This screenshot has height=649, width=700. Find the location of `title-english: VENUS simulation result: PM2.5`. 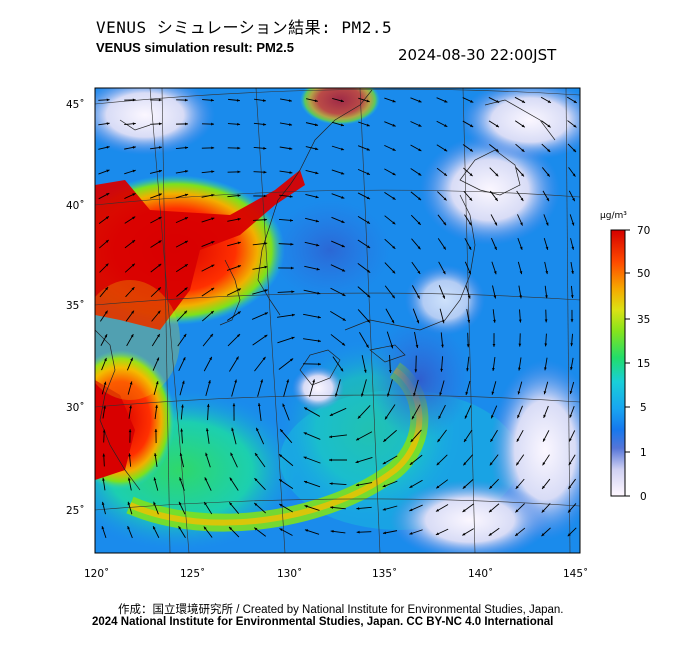

title-english: VENUS simulation result: PM2.5 is located at coordinates (195, 47).